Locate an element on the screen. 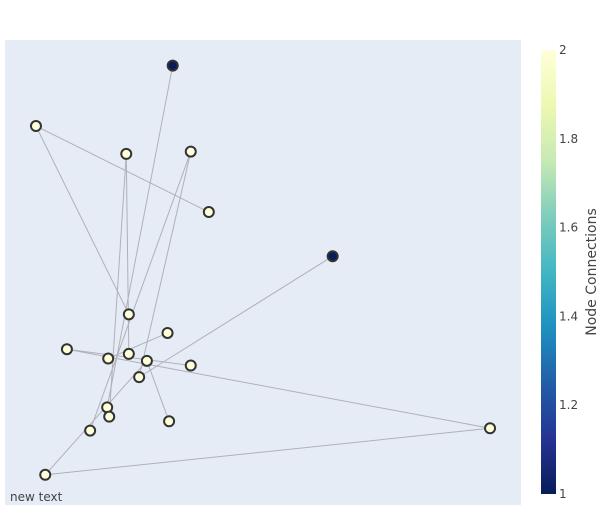 This screenshot has width=613, height=525. colorbar-ticks: 1 1.2 1.4 1.6 1.8 2 is located at coordinates (568, 272).